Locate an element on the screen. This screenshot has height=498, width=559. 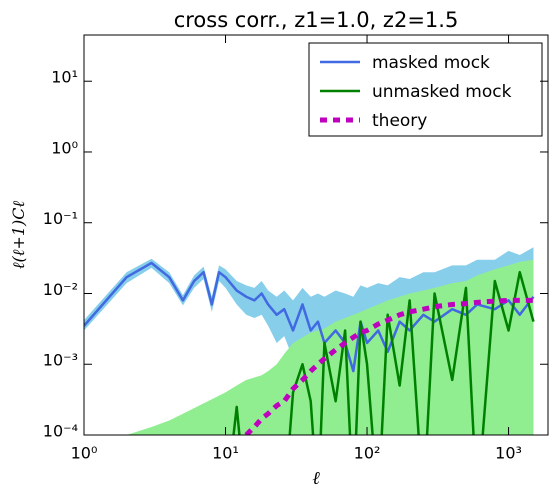
y-tick-label: 10⁰ is located at coordinates (64, 147).